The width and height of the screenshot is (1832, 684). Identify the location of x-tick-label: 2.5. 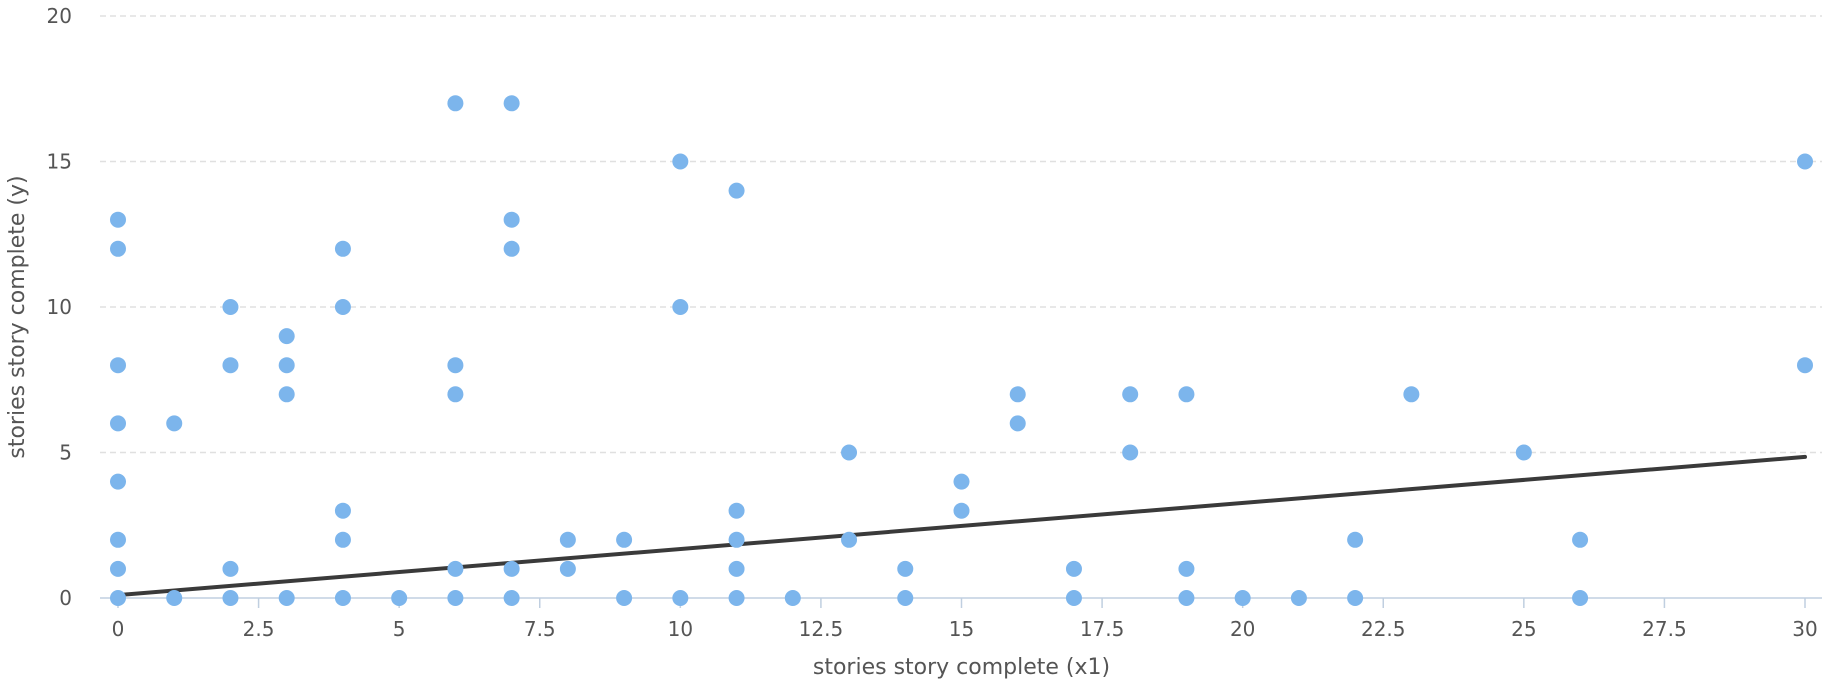
(259, 629).